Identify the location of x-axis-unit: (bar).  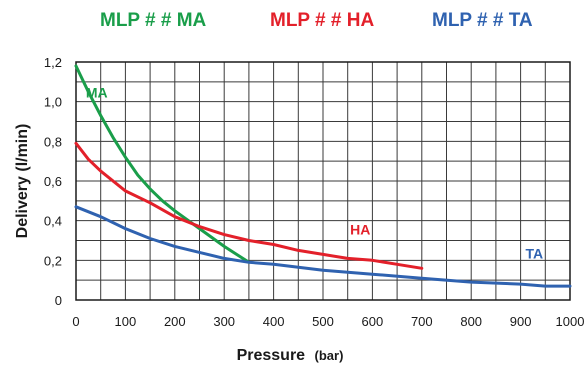
(329, 355).